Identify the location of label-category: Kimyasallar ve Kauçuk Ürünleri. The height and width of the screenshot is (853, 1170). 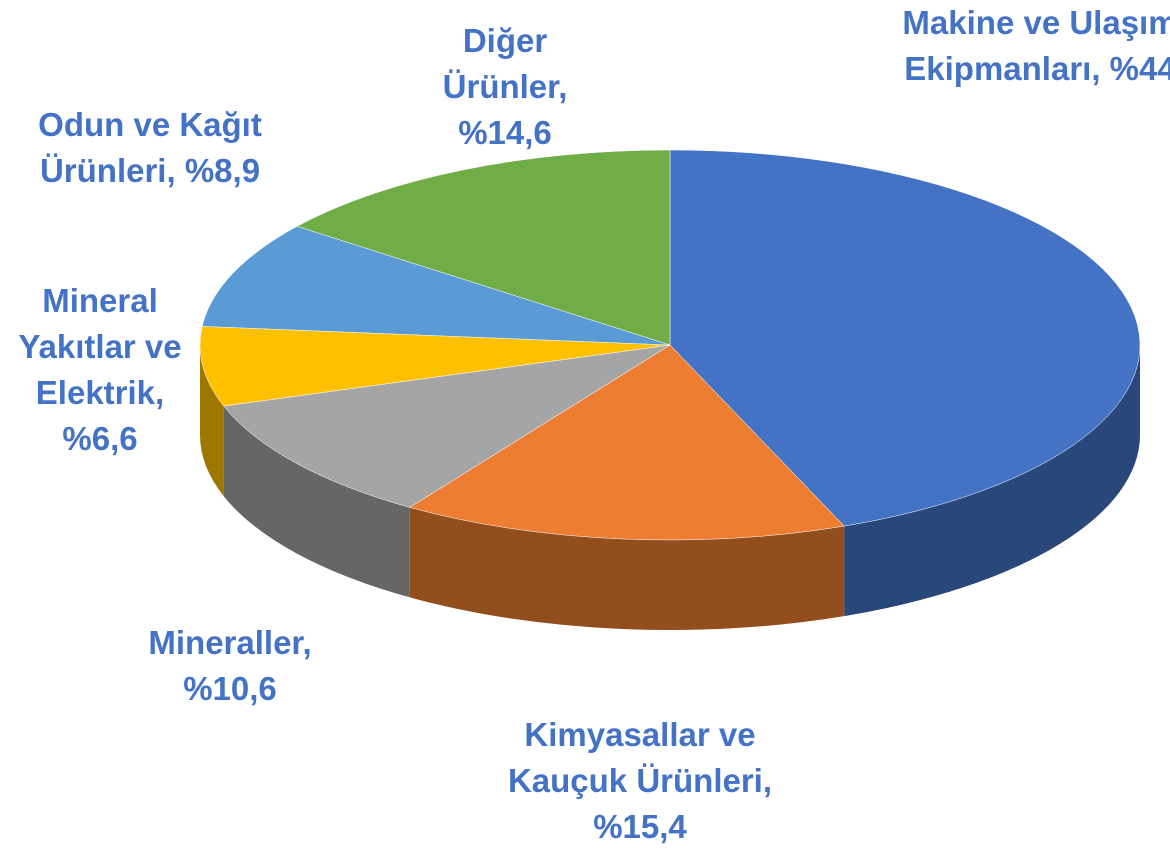
(640, 757).